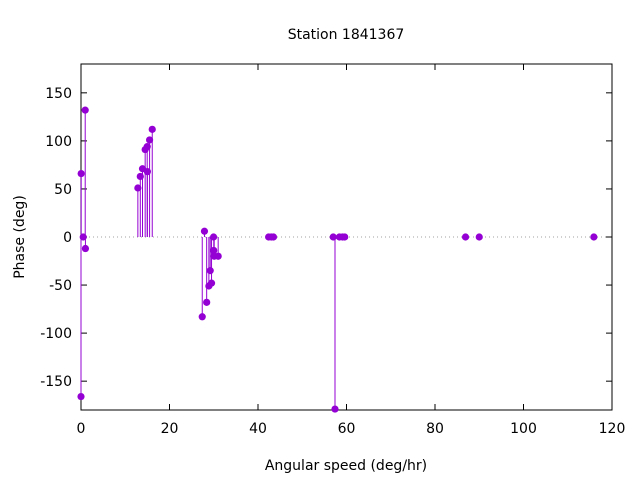 The height and width of the screenshot is (480, 640). Describe the element at coordinates (67, 238) in the screenshot. I see `y-tick-label: 0` at that location.